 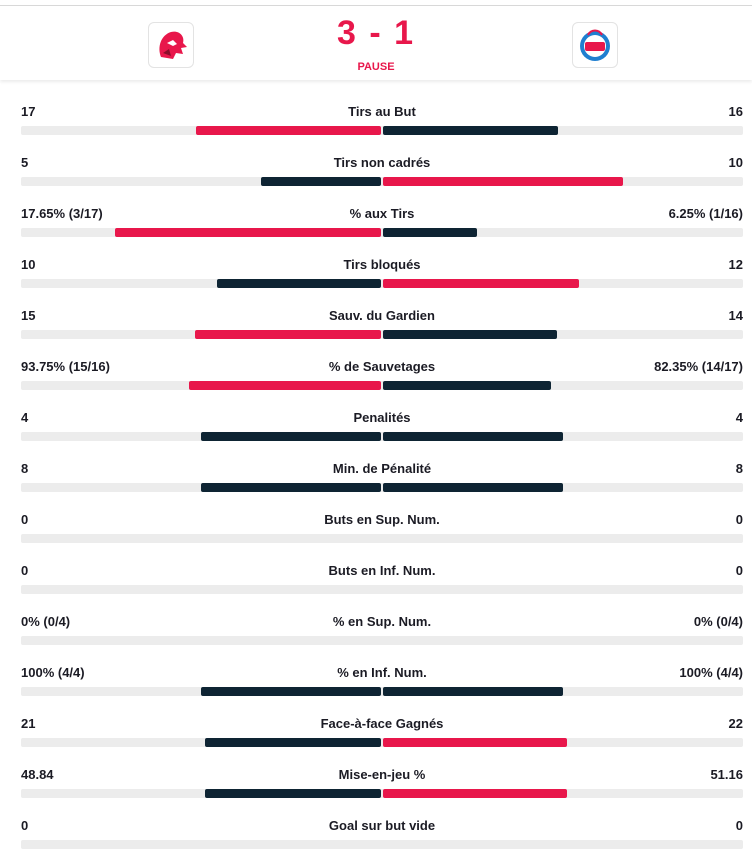 What do you see at coordinates (735, 264) in the screenshot?
I see `away-value: 12` at bounding box center [735, 264].